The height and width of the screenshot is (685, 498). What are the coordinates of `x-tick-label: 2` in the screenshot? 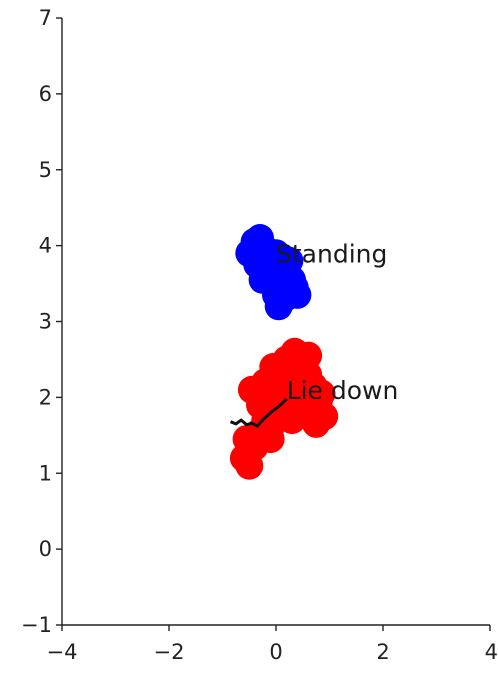 It's located at (382, 652).